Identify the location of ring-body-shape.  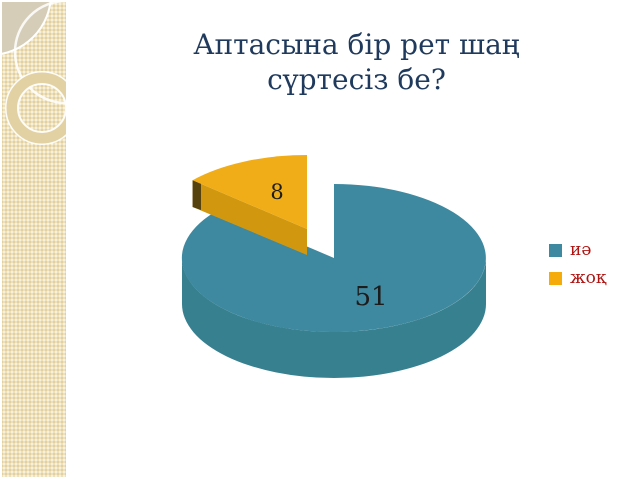
(36, 108).